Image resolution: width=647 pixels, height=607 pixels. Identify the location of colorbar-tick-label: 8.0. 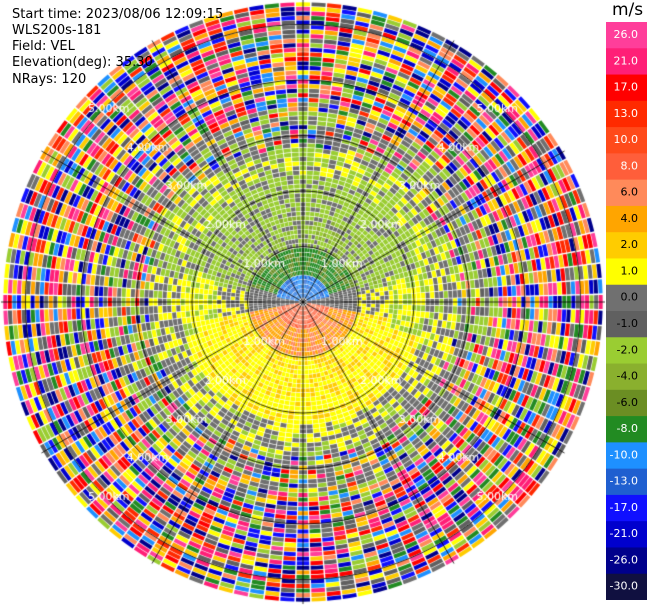
(630, 165).